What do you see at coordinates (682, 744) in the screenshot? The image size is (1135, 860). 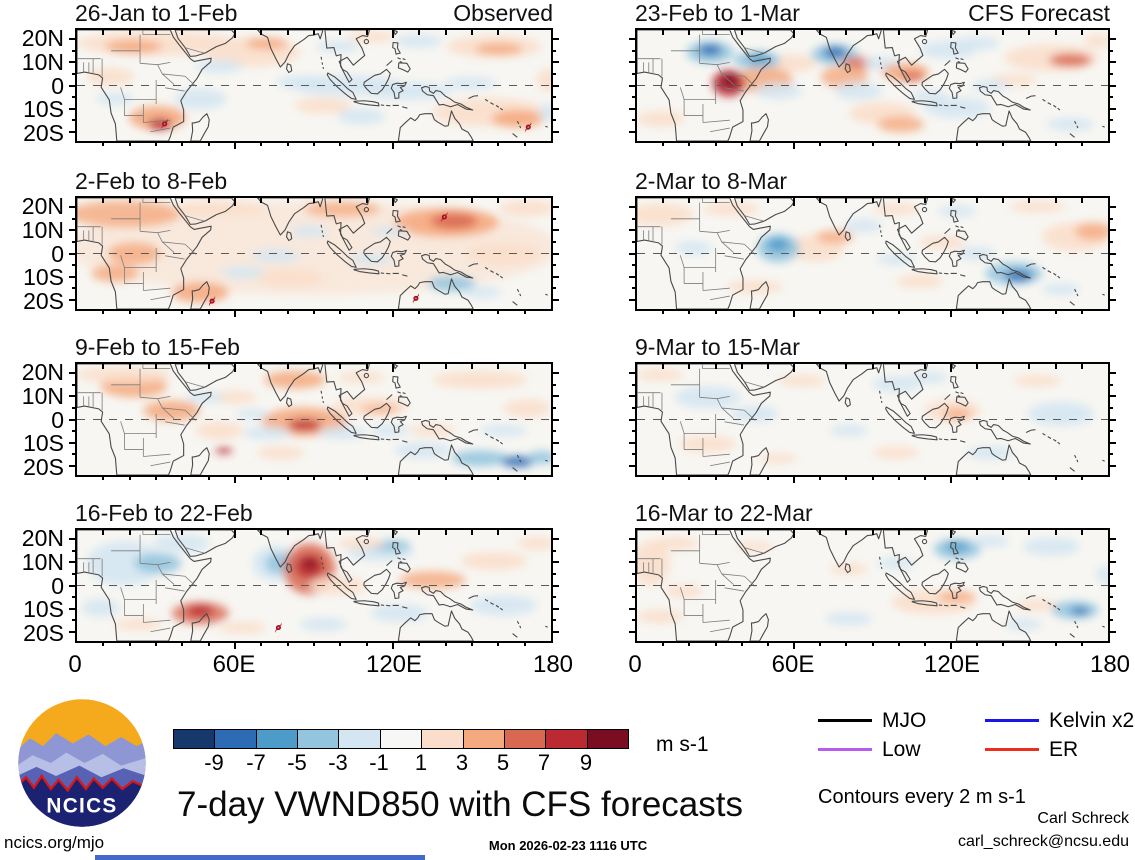 I see `colorbar-units-label: m s-1` at bounding box center [682, 744].